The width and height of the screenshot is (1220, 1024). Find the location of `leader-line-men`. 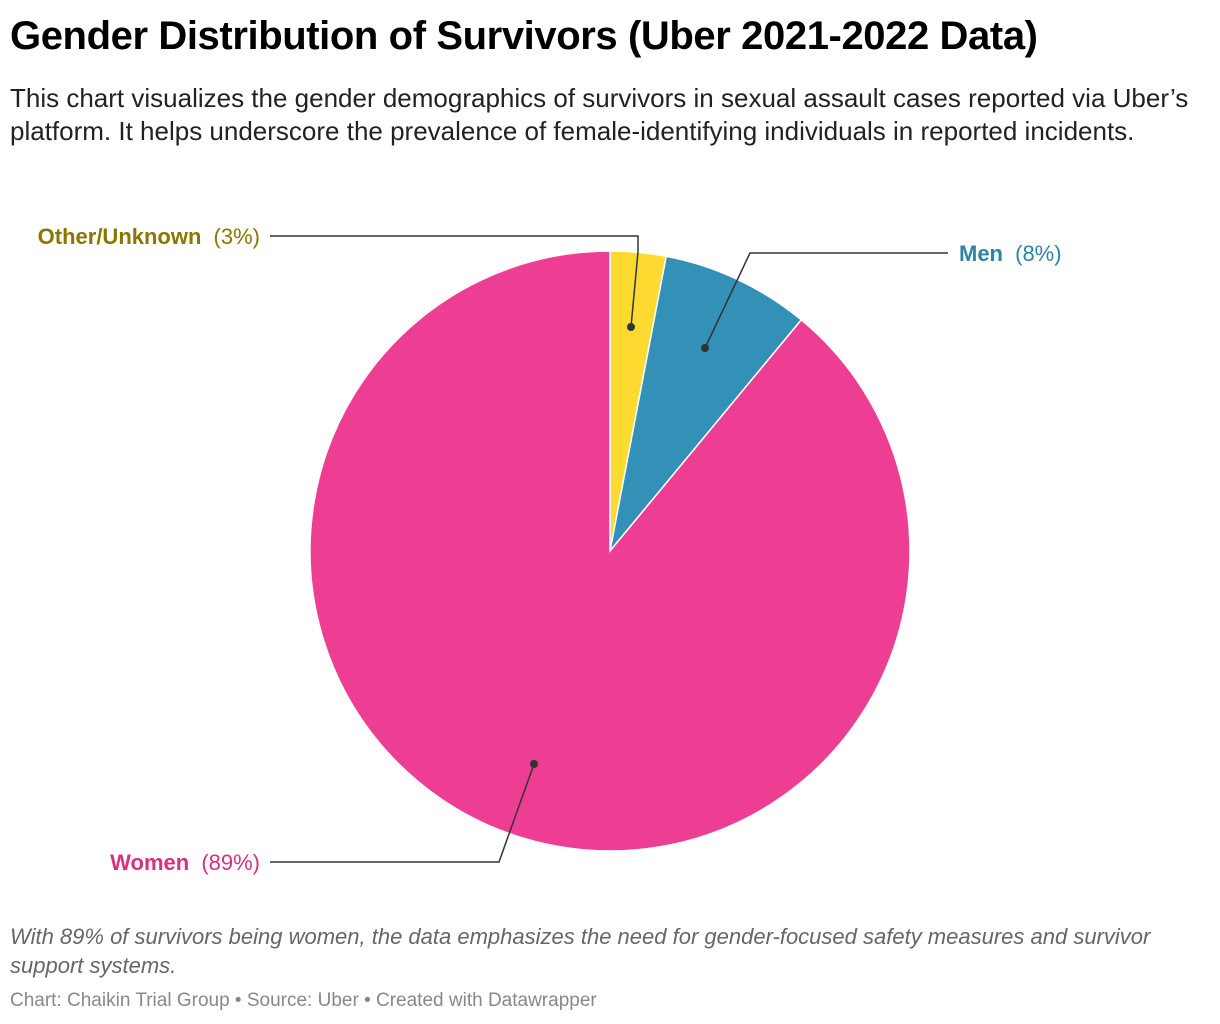

leader-line-men is located at coordinates (826, 300).